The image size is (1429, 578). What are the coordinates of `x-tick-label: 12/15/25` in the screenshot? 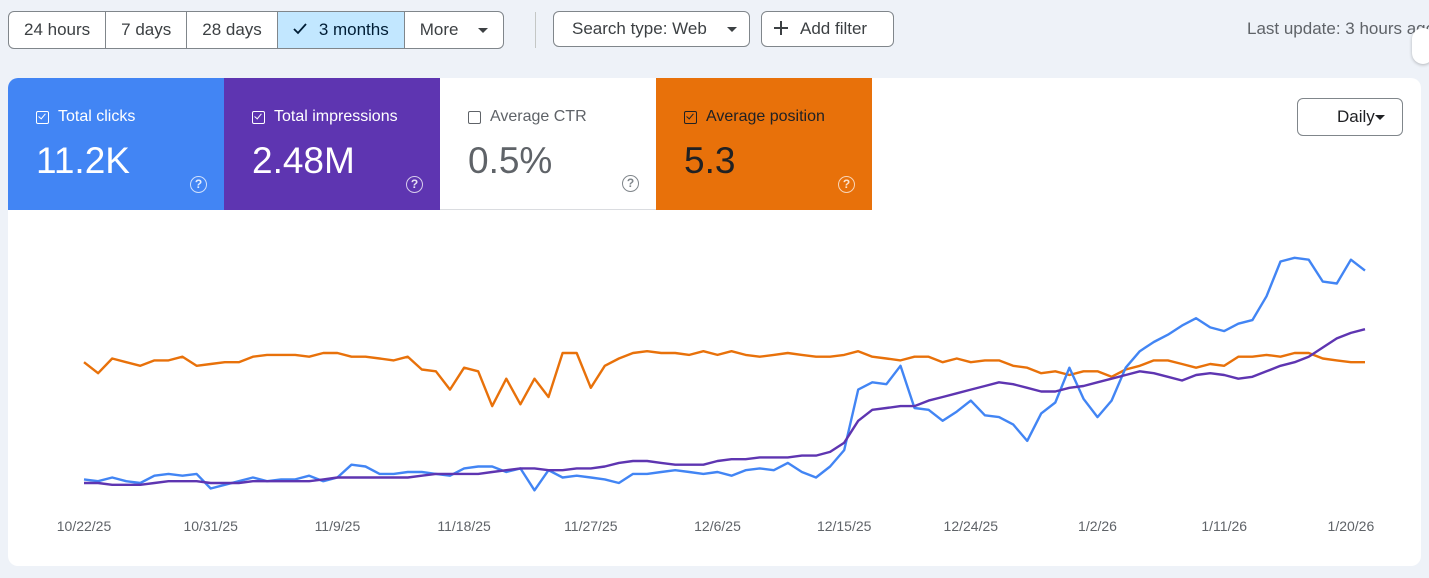 It's located at (844, 526).